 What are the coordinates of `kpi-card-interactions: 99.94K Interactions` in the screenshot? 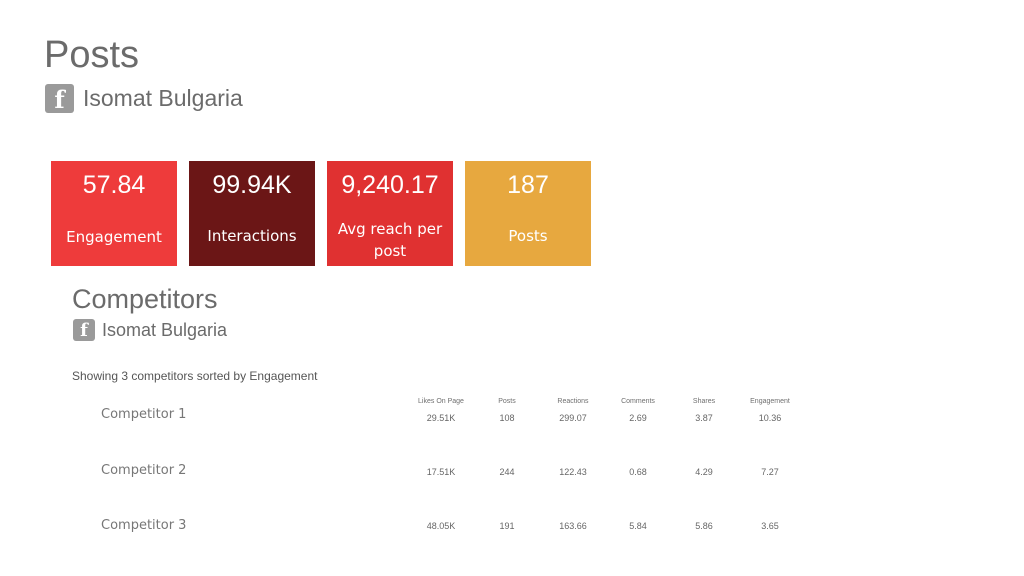 It's located at (252, 213).